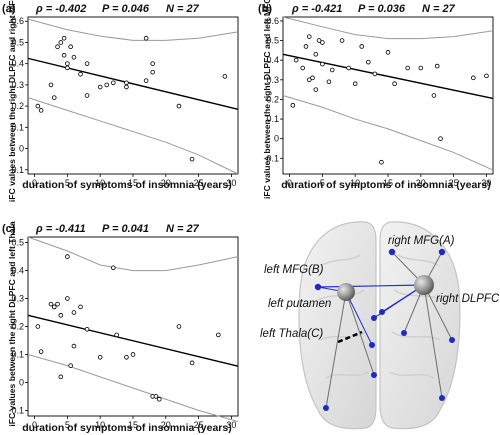  I want to click on seed-spheres, so click(385, 288).